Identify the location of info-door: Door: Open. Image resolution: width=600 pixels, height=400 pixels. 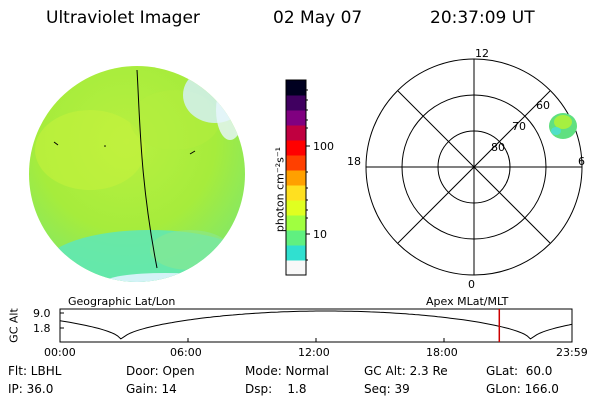
(160, 371).